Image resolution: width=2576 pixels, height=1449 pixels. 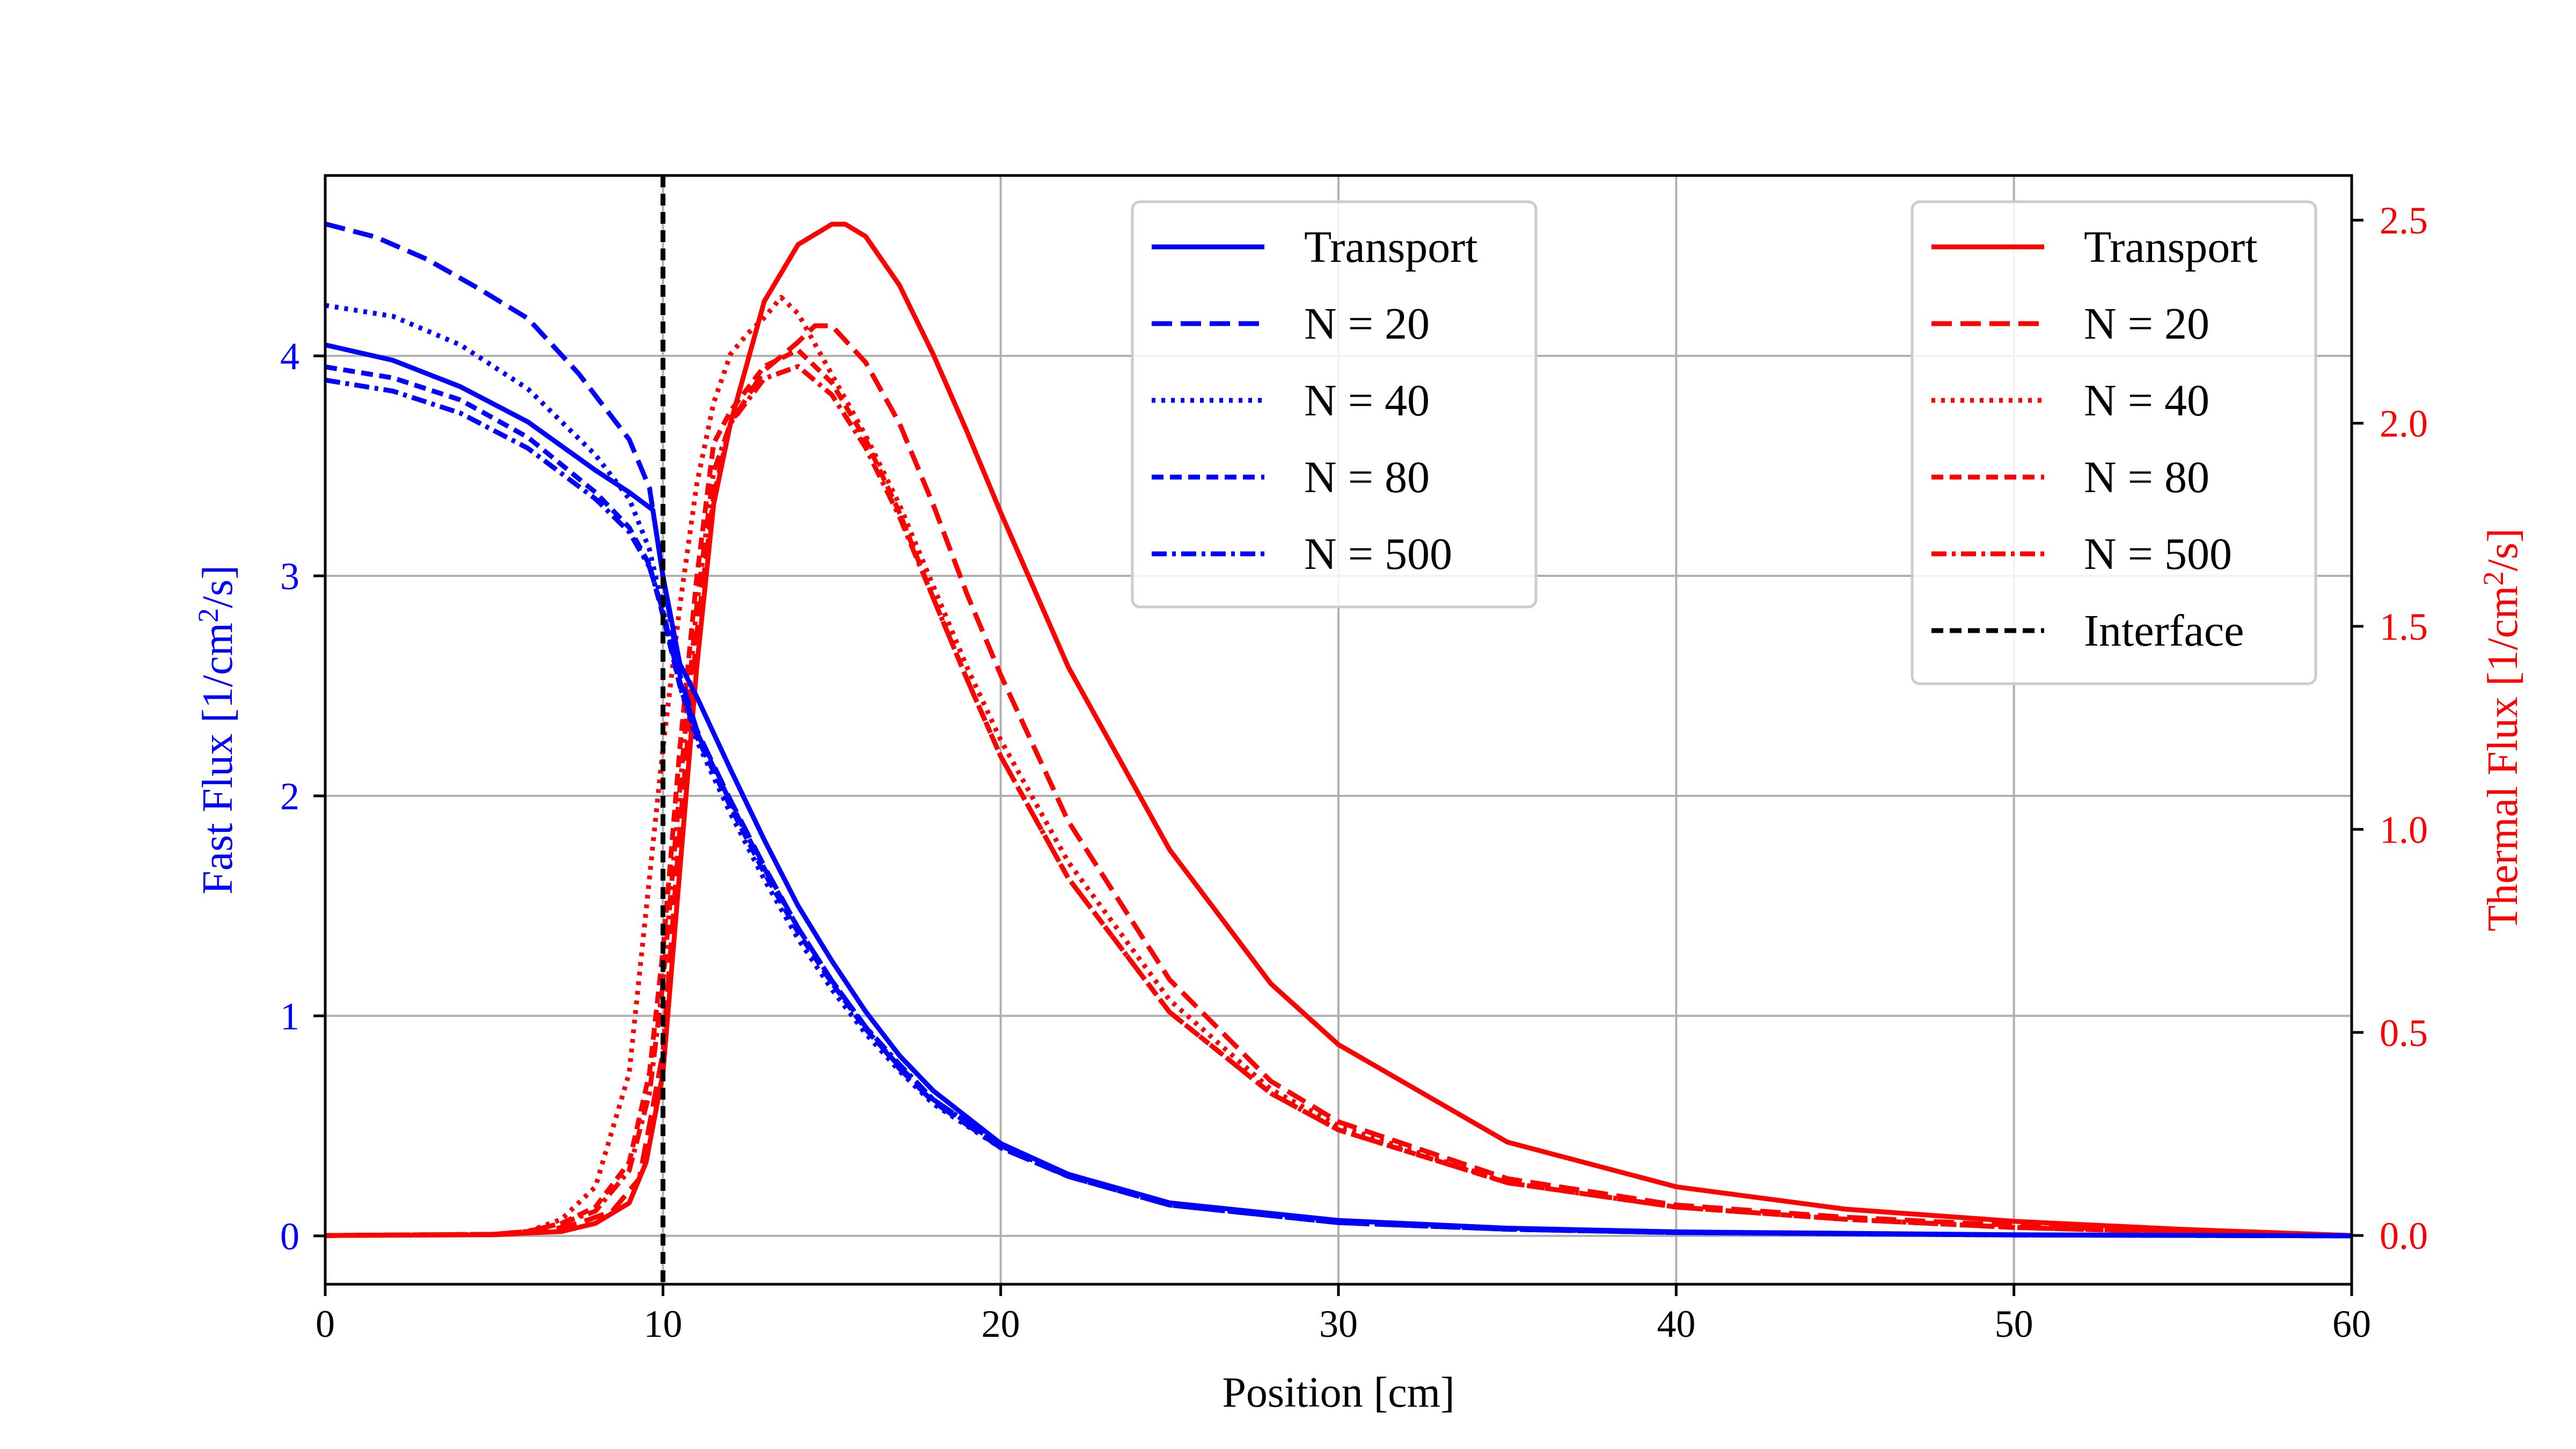 I want to click on right-y-axis-title-sup: 2, so click(x=2493, y=578).